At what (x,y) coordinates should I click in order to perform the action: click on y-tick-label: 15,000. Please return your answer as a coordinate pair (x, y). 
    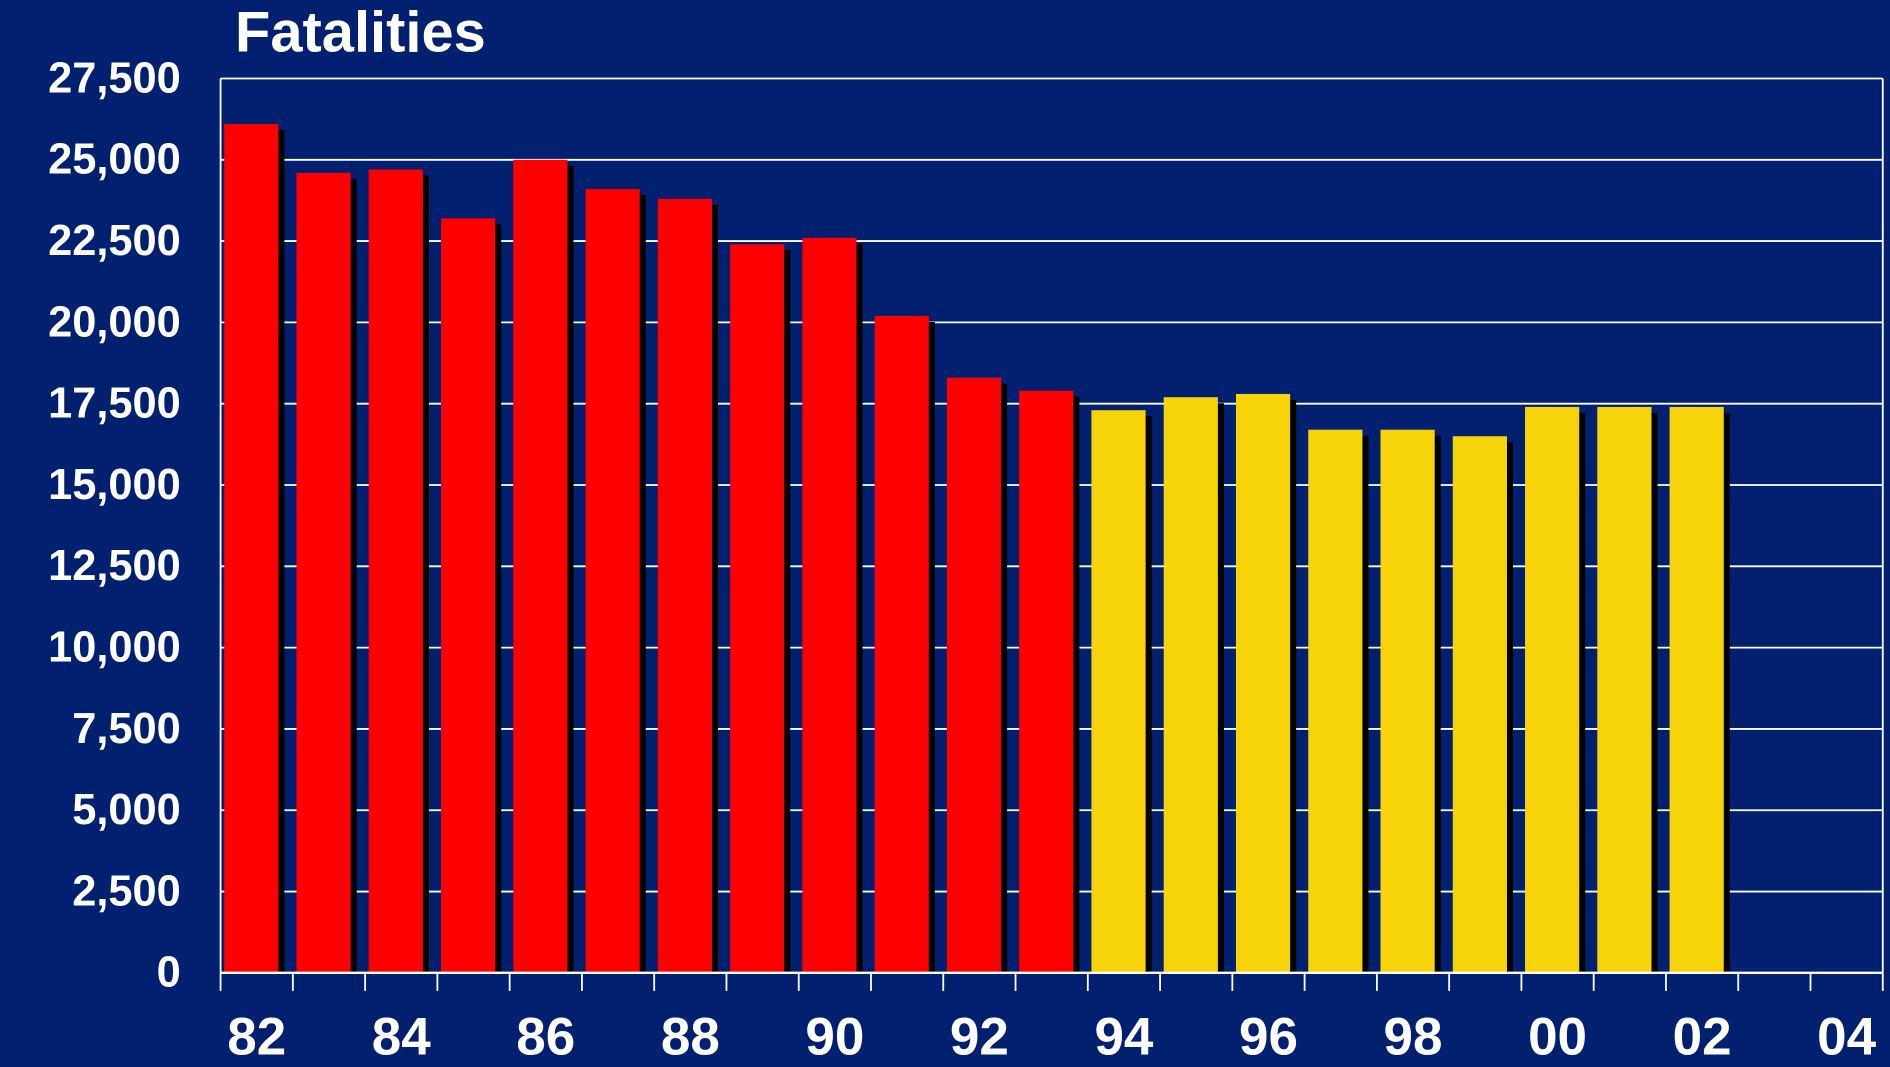
    Looking at the image, I should click on (114, 485).